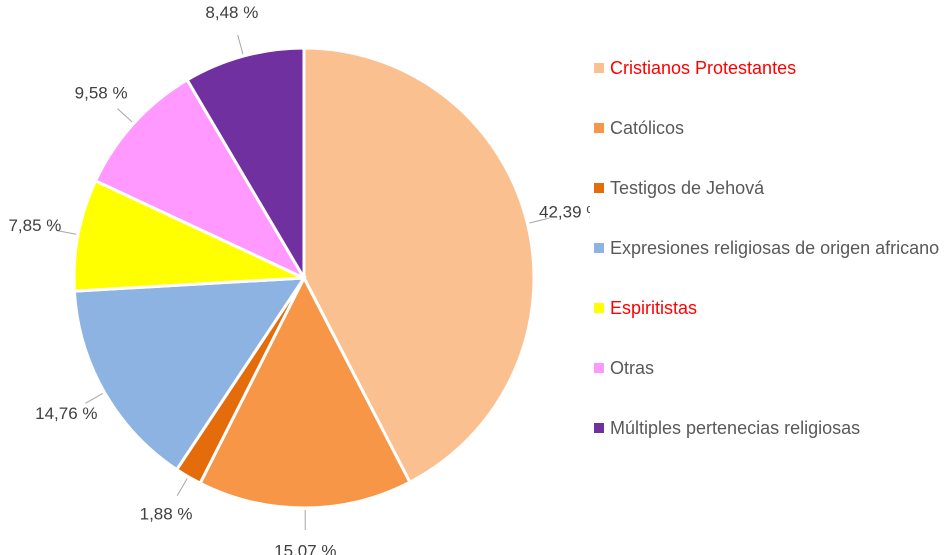  I want to click on legend-item: Espiritistas, so click(645, 308).